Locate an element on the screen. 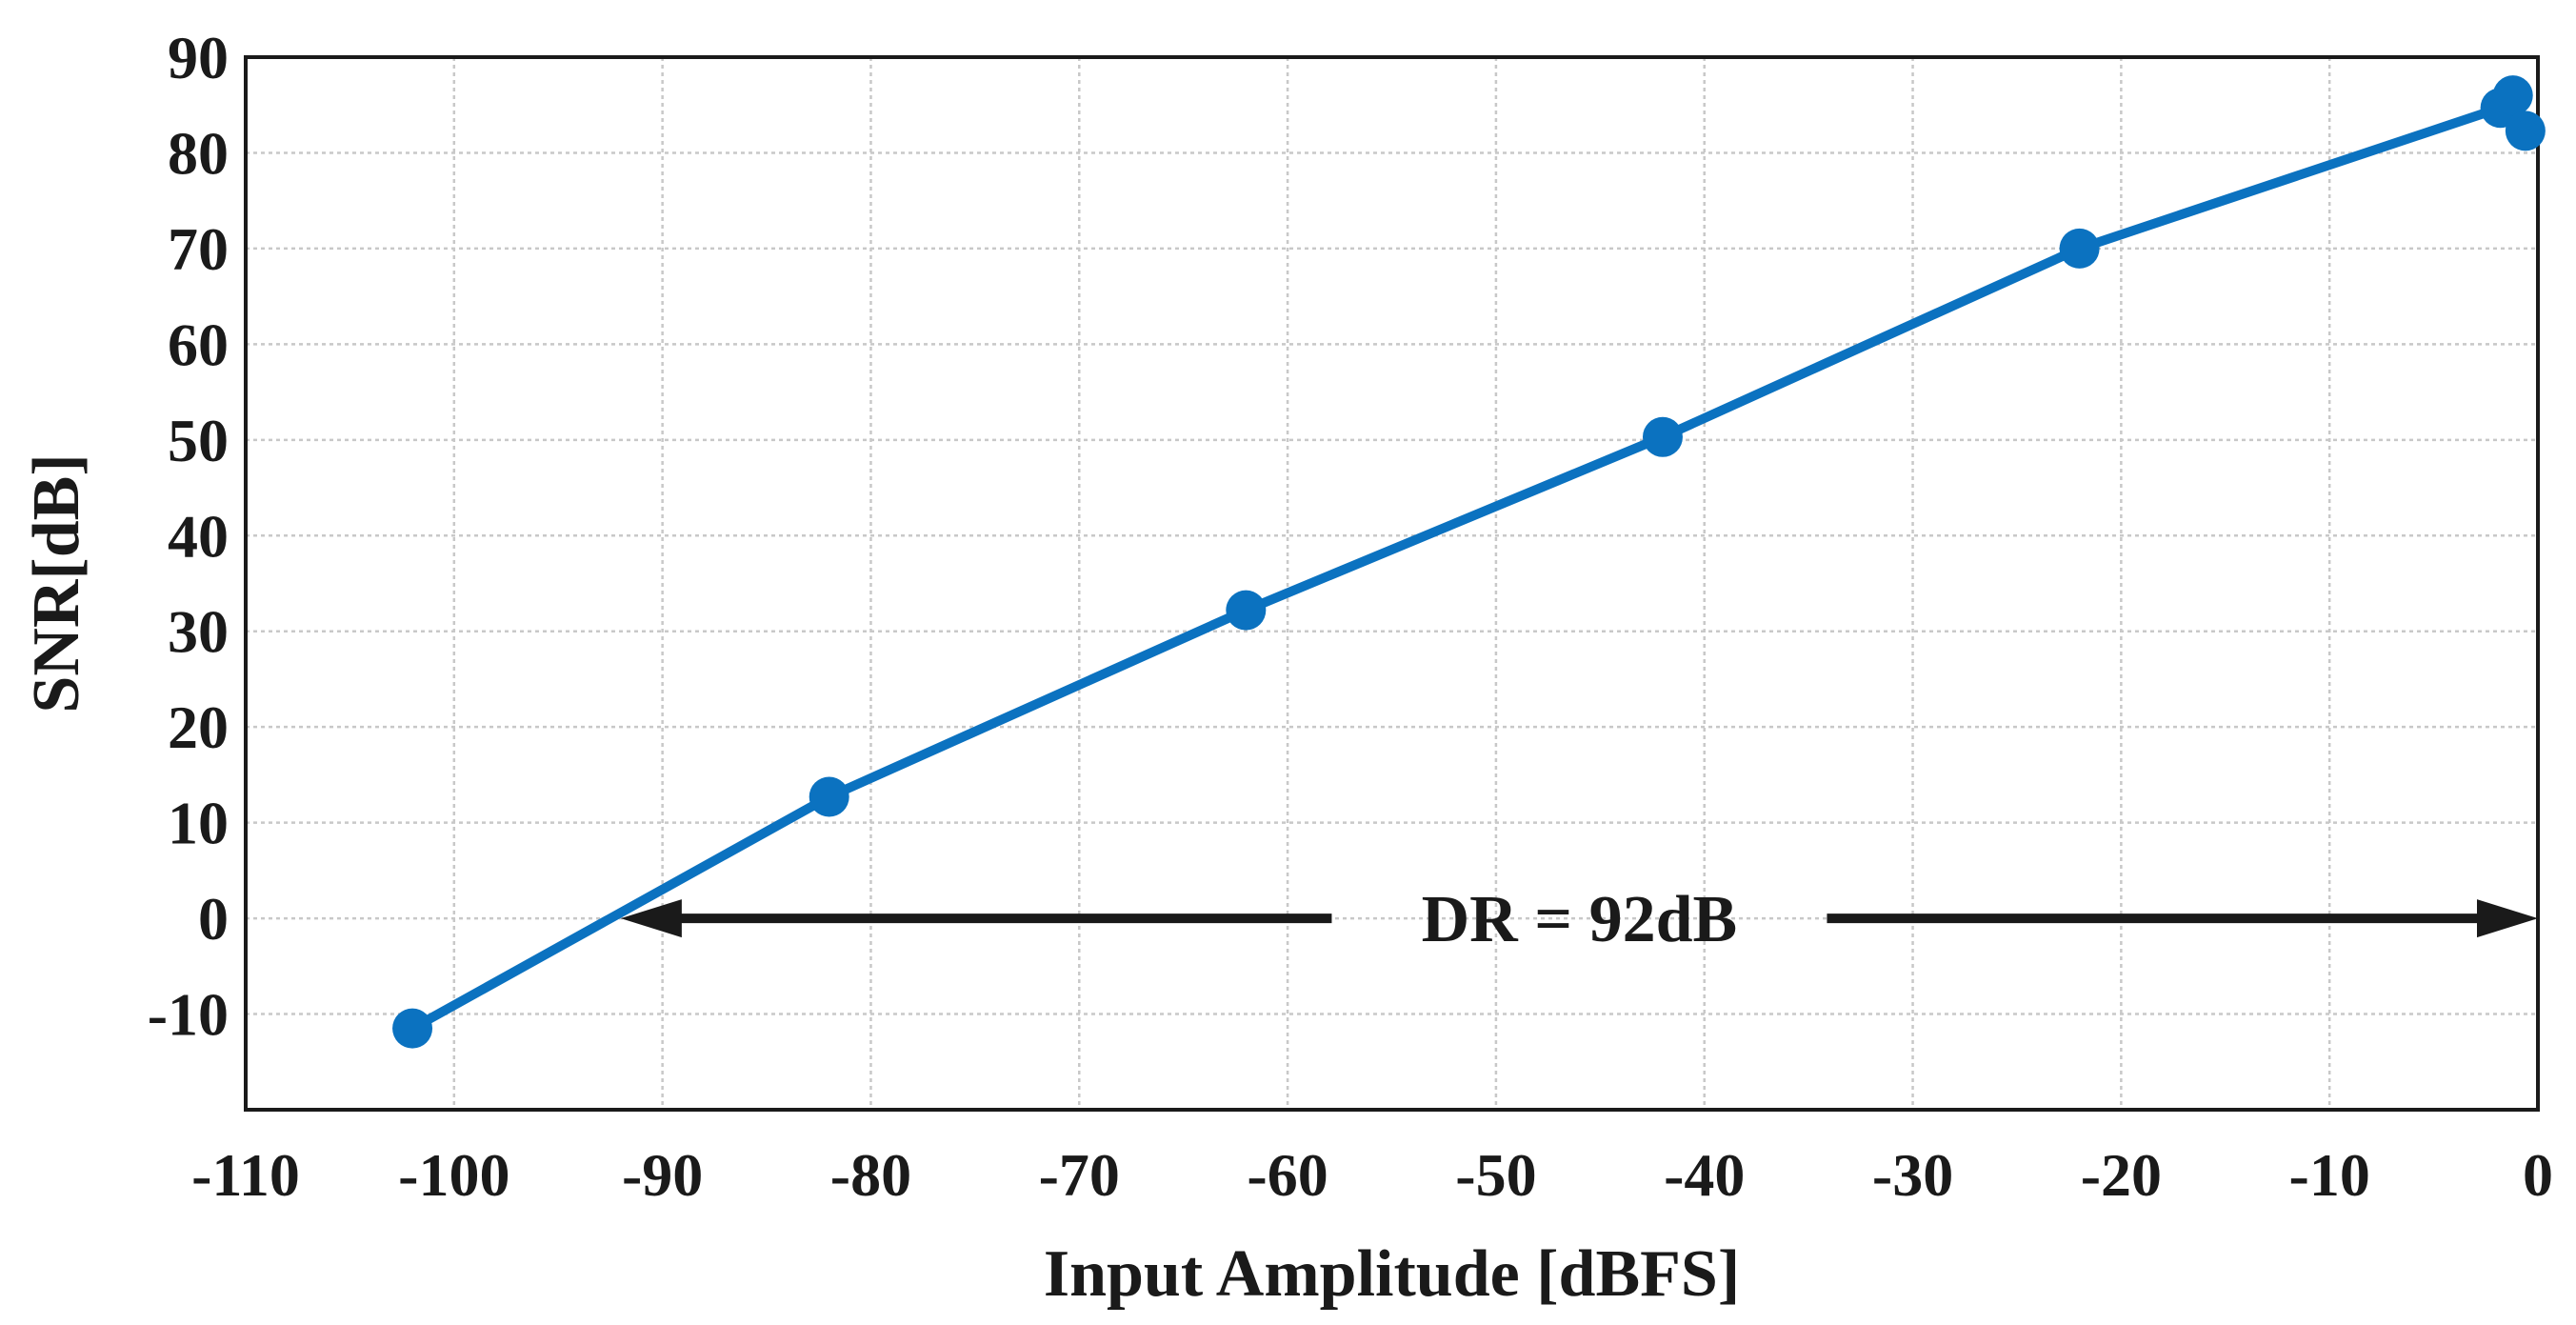  y-tick-label: 60 is located at coordinates (198, 344).